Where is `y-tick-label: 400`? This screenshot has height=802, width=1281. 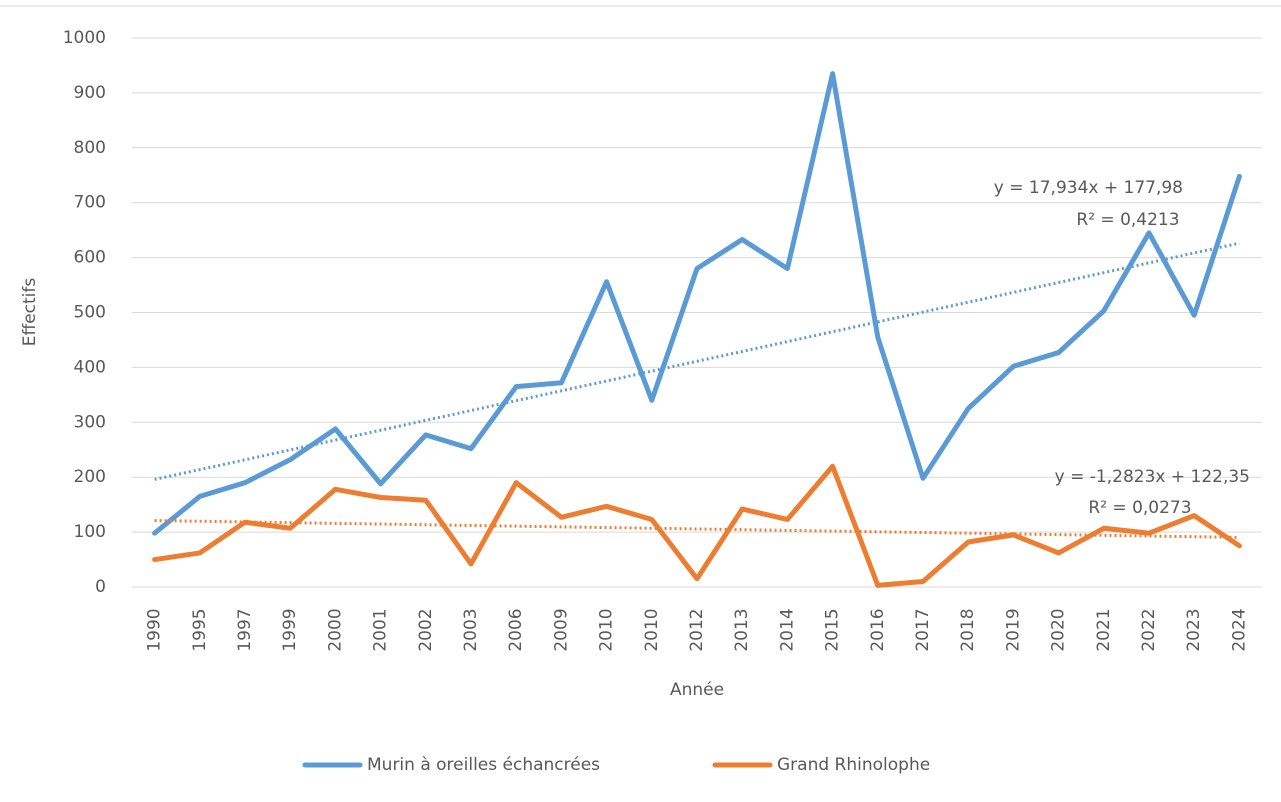 y-tick-label: 400 is located at coordinates (90, 367).